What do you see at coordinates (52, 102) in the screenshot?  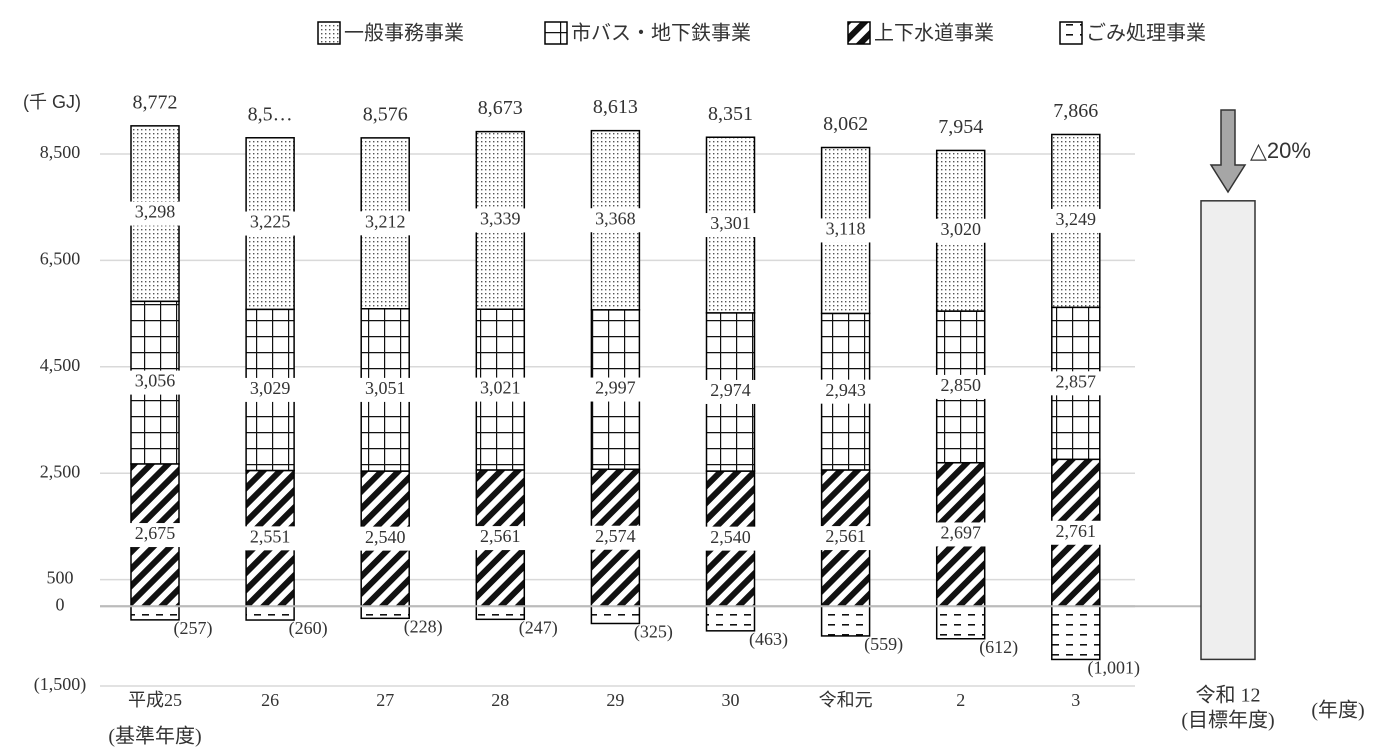 I see `y-unit: (千 GJ)` at bounding box center [52, 102].